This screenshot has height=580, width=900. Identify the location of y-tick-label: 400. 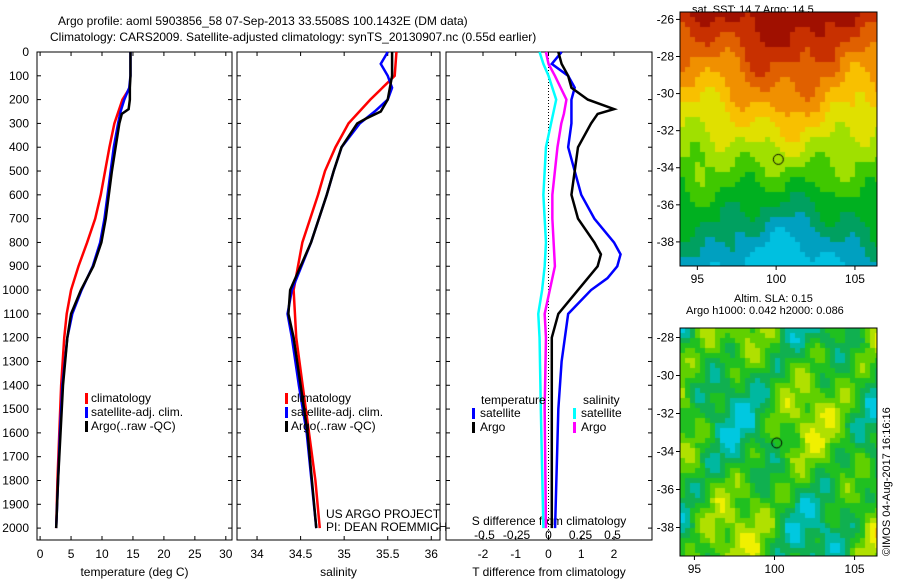
(19, 147).